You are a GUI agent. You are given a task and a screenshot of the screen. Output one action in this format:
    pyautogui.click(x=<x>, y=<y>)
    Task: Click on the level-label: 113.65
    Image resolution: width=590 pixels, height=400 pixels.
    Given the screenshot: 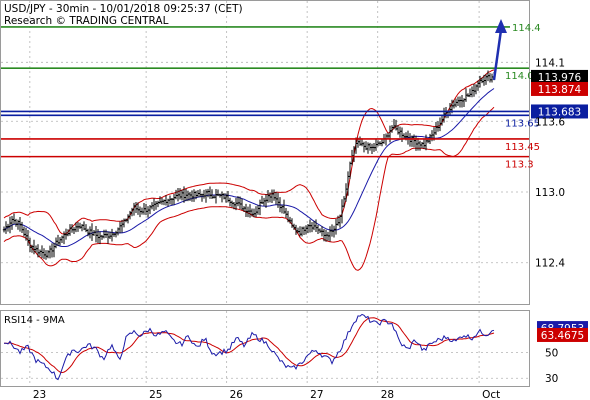 What is the action you would take?
    pyautogui.click(x=522, y=123)
    